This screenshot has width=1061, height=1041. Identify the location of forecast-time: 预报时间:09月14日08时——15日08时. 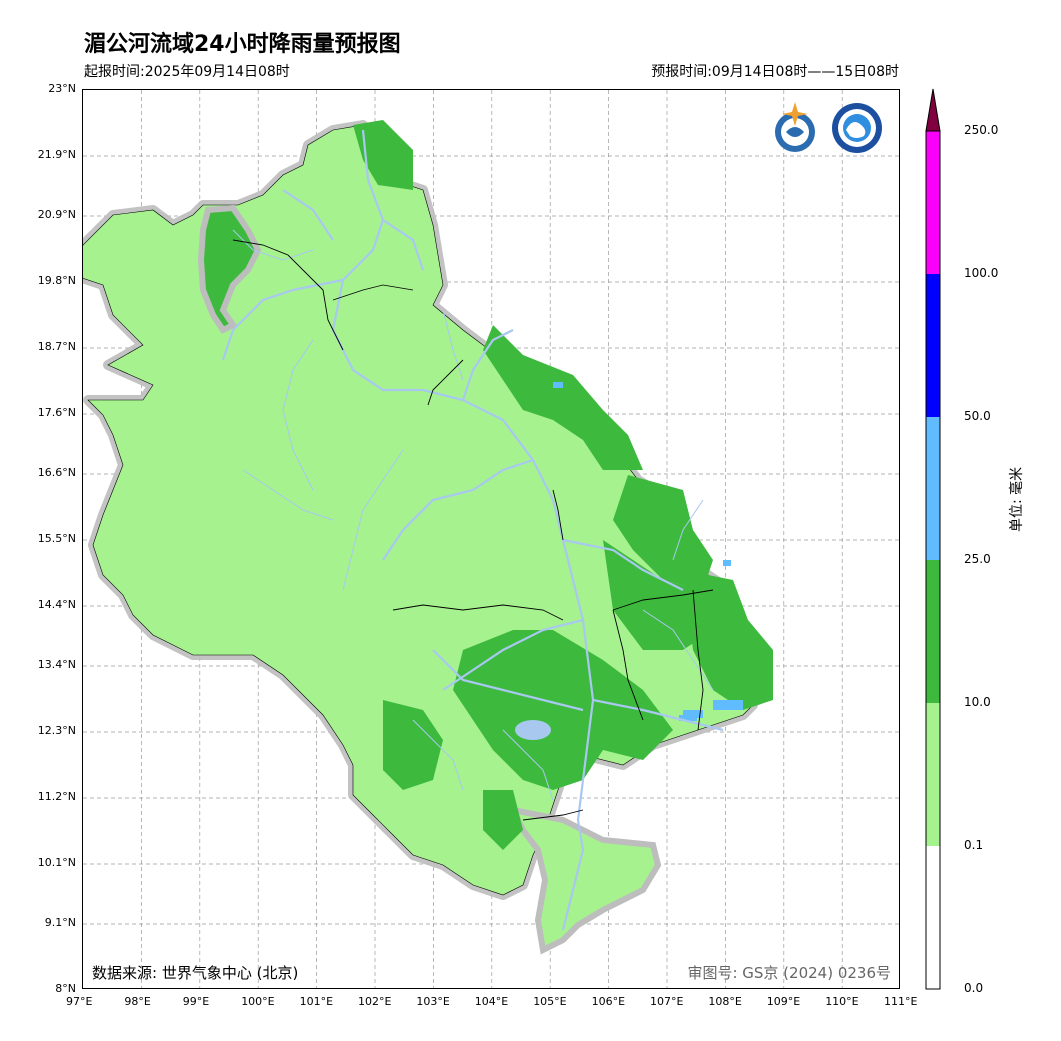
(775, 72).